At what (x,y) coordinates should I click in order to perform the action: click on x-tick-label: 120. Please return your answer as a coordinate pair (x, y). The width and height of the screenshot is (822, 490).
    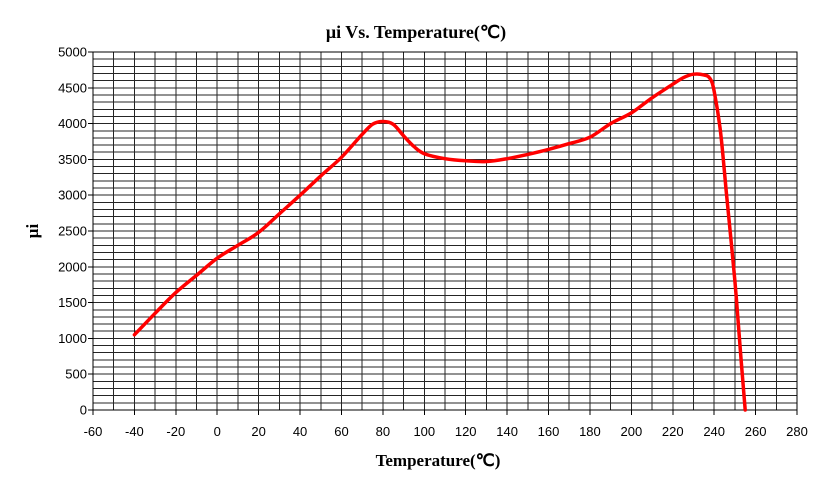
    Looking at the image, I should click on (466, 431).